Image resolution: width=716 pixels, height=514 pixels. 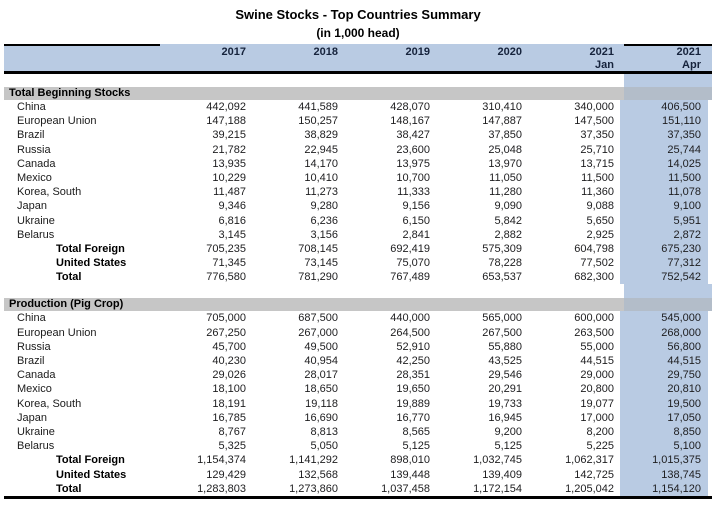 I want to click on header-top-border-right, so click(x=668, y=45).